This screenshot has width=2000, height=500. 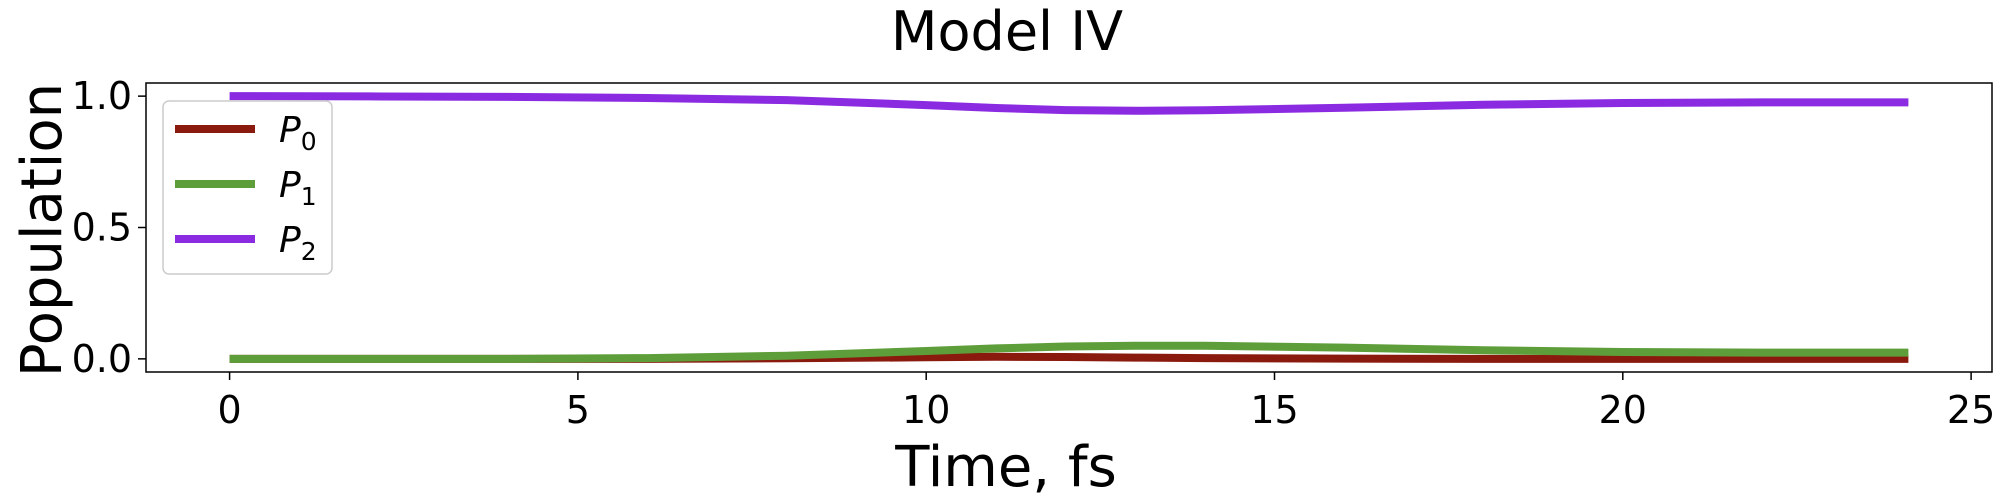 What do you see at coordinates (1106, 402) in the screenshot?
I see `x-axis: 0 5 10 15 20 25` at bounding box center [1106, 402].